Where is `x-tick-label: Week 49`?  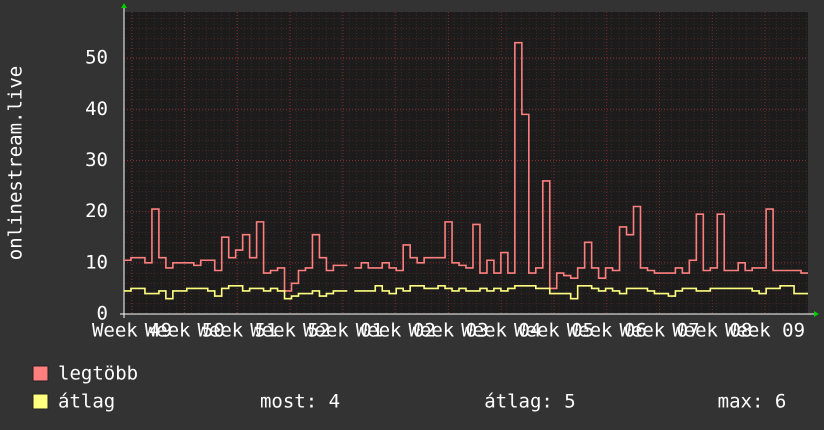 x-tick-label: Week 49 is located at coordinates (132, 331).